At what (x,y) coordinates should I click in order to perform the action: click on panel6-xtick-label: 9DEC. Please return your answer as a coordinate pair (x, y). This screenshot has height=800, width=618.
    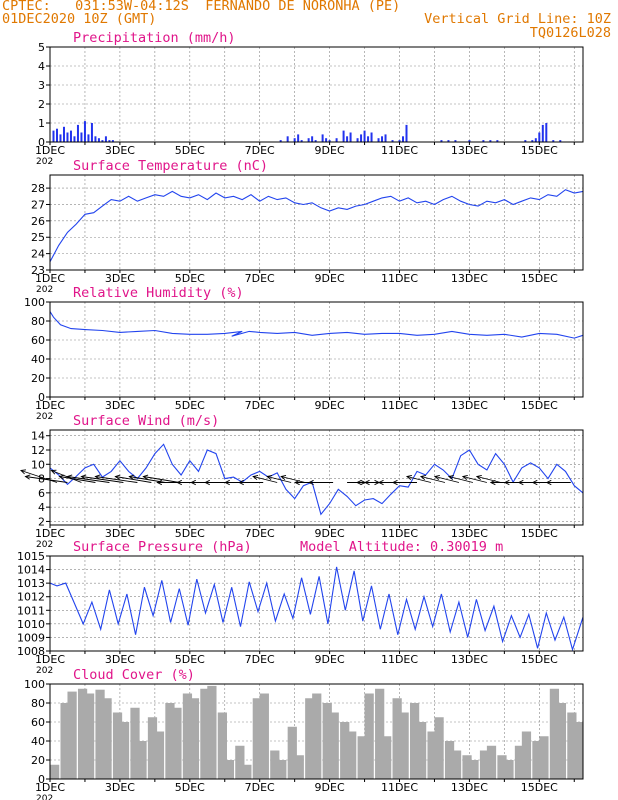
    Looking at the image, I should click on (330, 787).